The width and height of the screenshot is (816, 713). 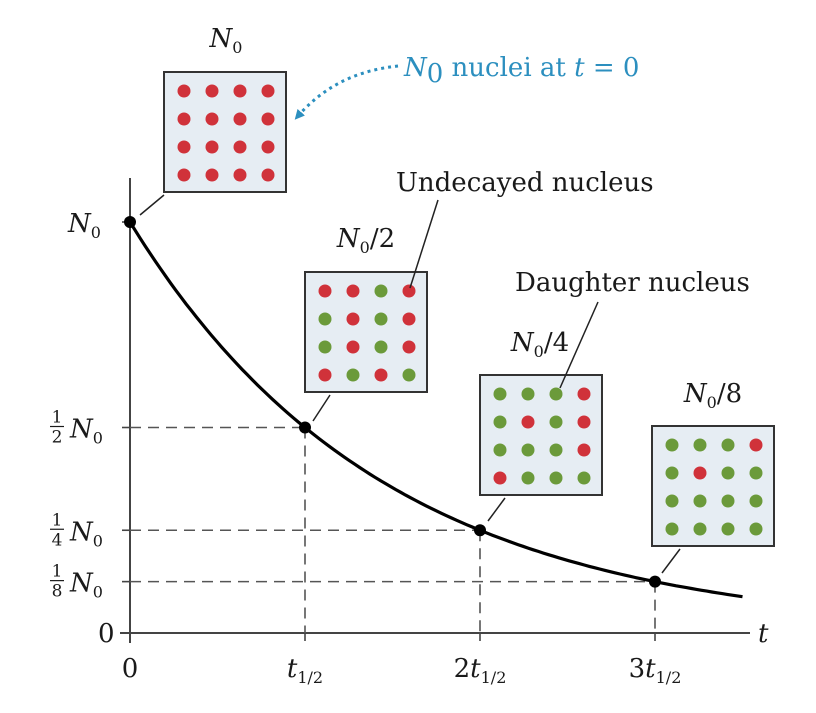 I want to click on x-tick: t1/2, so click(x=305, y=660).